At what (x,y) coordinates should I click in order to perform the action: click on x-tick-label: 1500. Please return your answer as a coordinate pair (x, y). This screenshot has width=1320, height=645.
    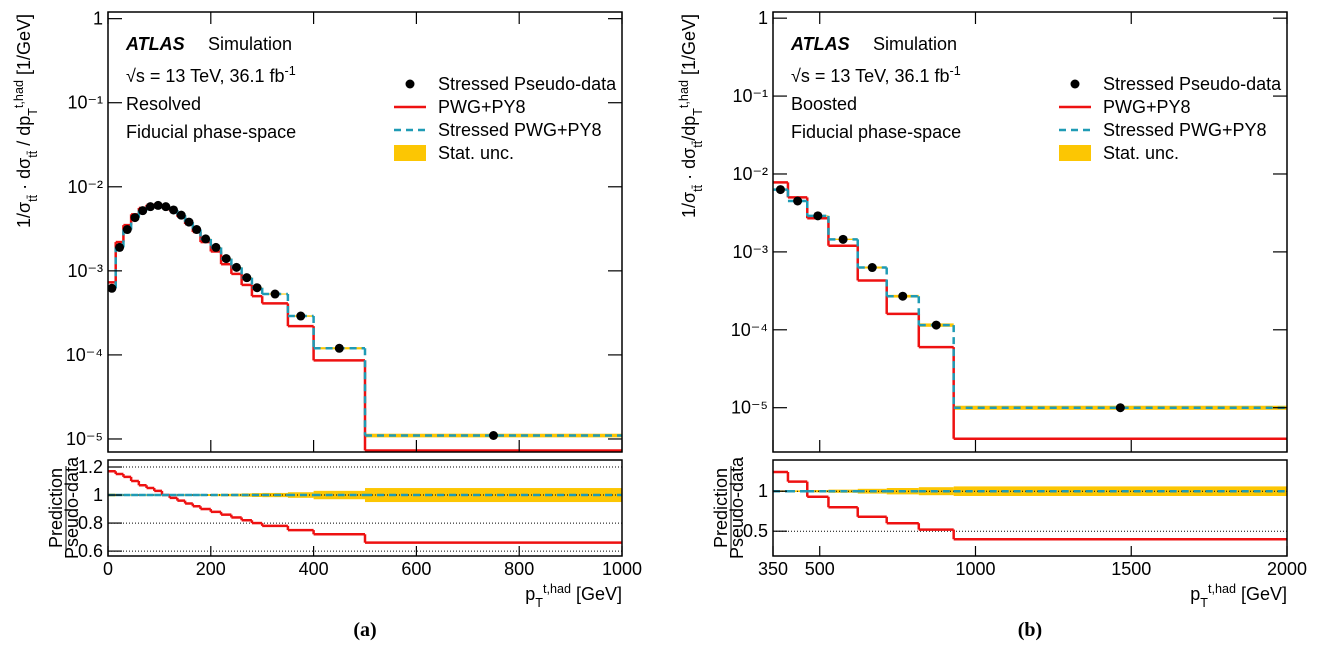
    Looking at the image, I should click on (1131, 569).